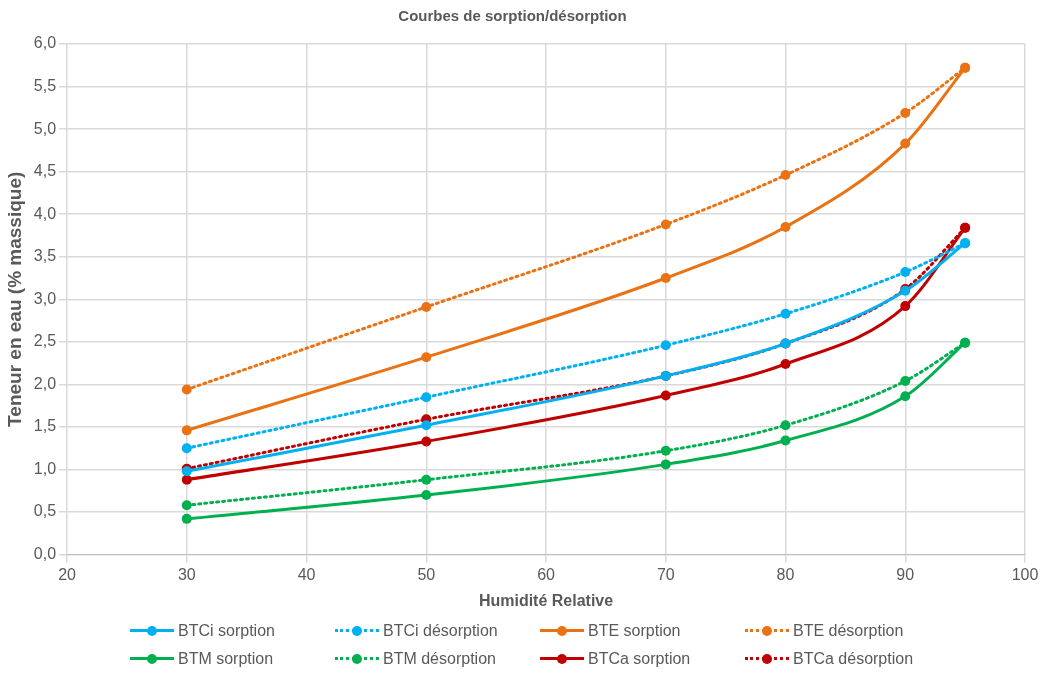 The width and height of the screenshot is (1045, 680). Describe the element at coordinates (639, 659) in the screenshot. I see `legend-label: BTCa sorption` at that location.